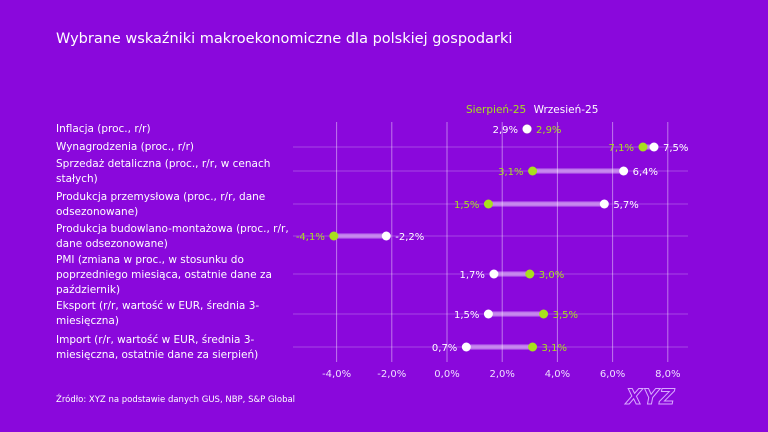 Image resolution: width=768 pixels, height=432 pixels. What do you see at coordinates (446, 374) in the screenshot?
I see `x-tick-label: 0,0%` at bounding box center [446, 374].